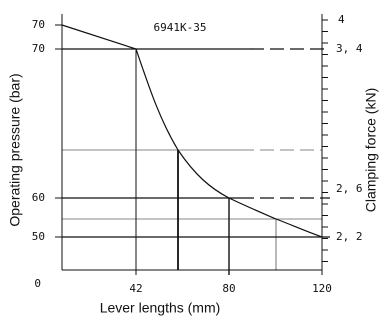 Image resolution: width=383 pixels, height=320 pixels. Describe the element at coordinates (349, 48) in the screenshot. I see `y2-tick-label: 3, 4` at that location.